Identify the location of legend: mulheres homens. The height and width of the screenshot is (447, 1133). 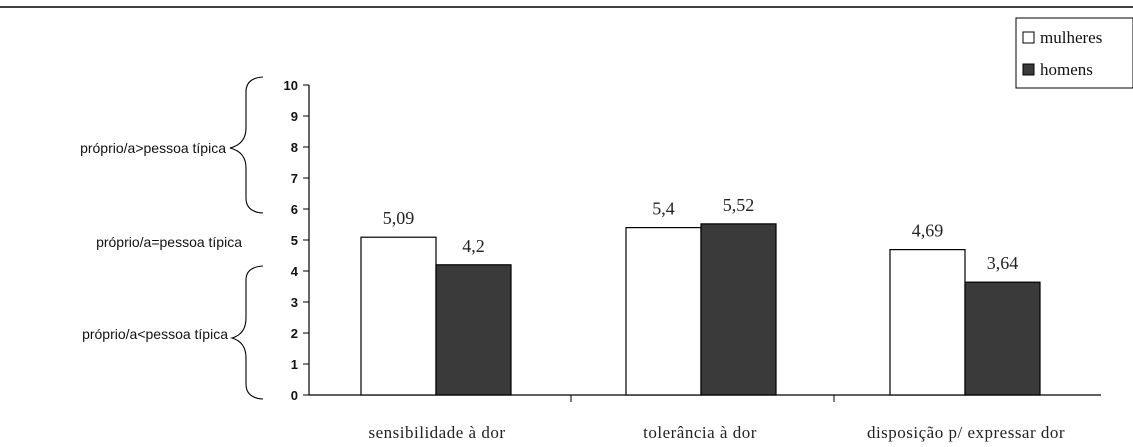
(1074, 53).